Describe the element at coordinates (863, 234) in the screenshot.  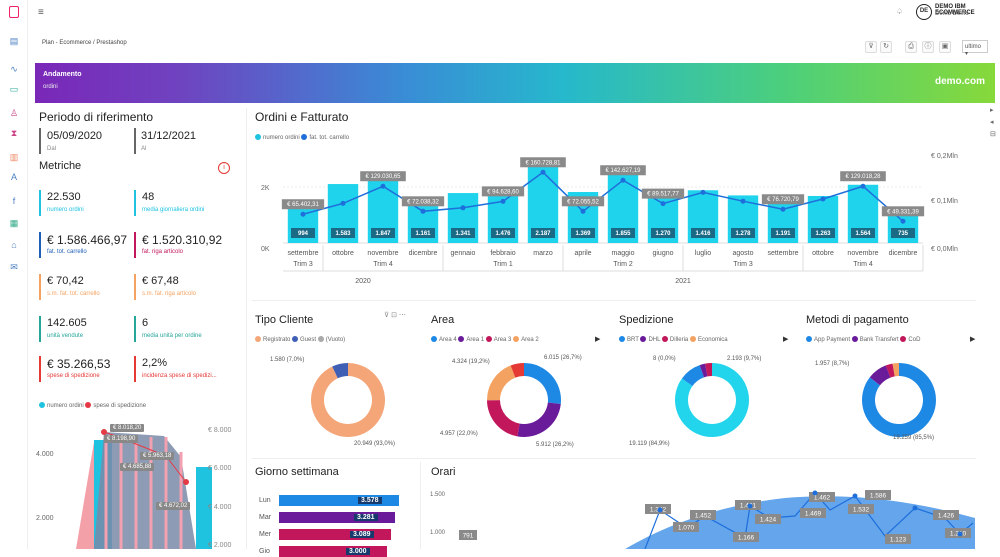
I see `orders-bar-label: 1.564` at that location.